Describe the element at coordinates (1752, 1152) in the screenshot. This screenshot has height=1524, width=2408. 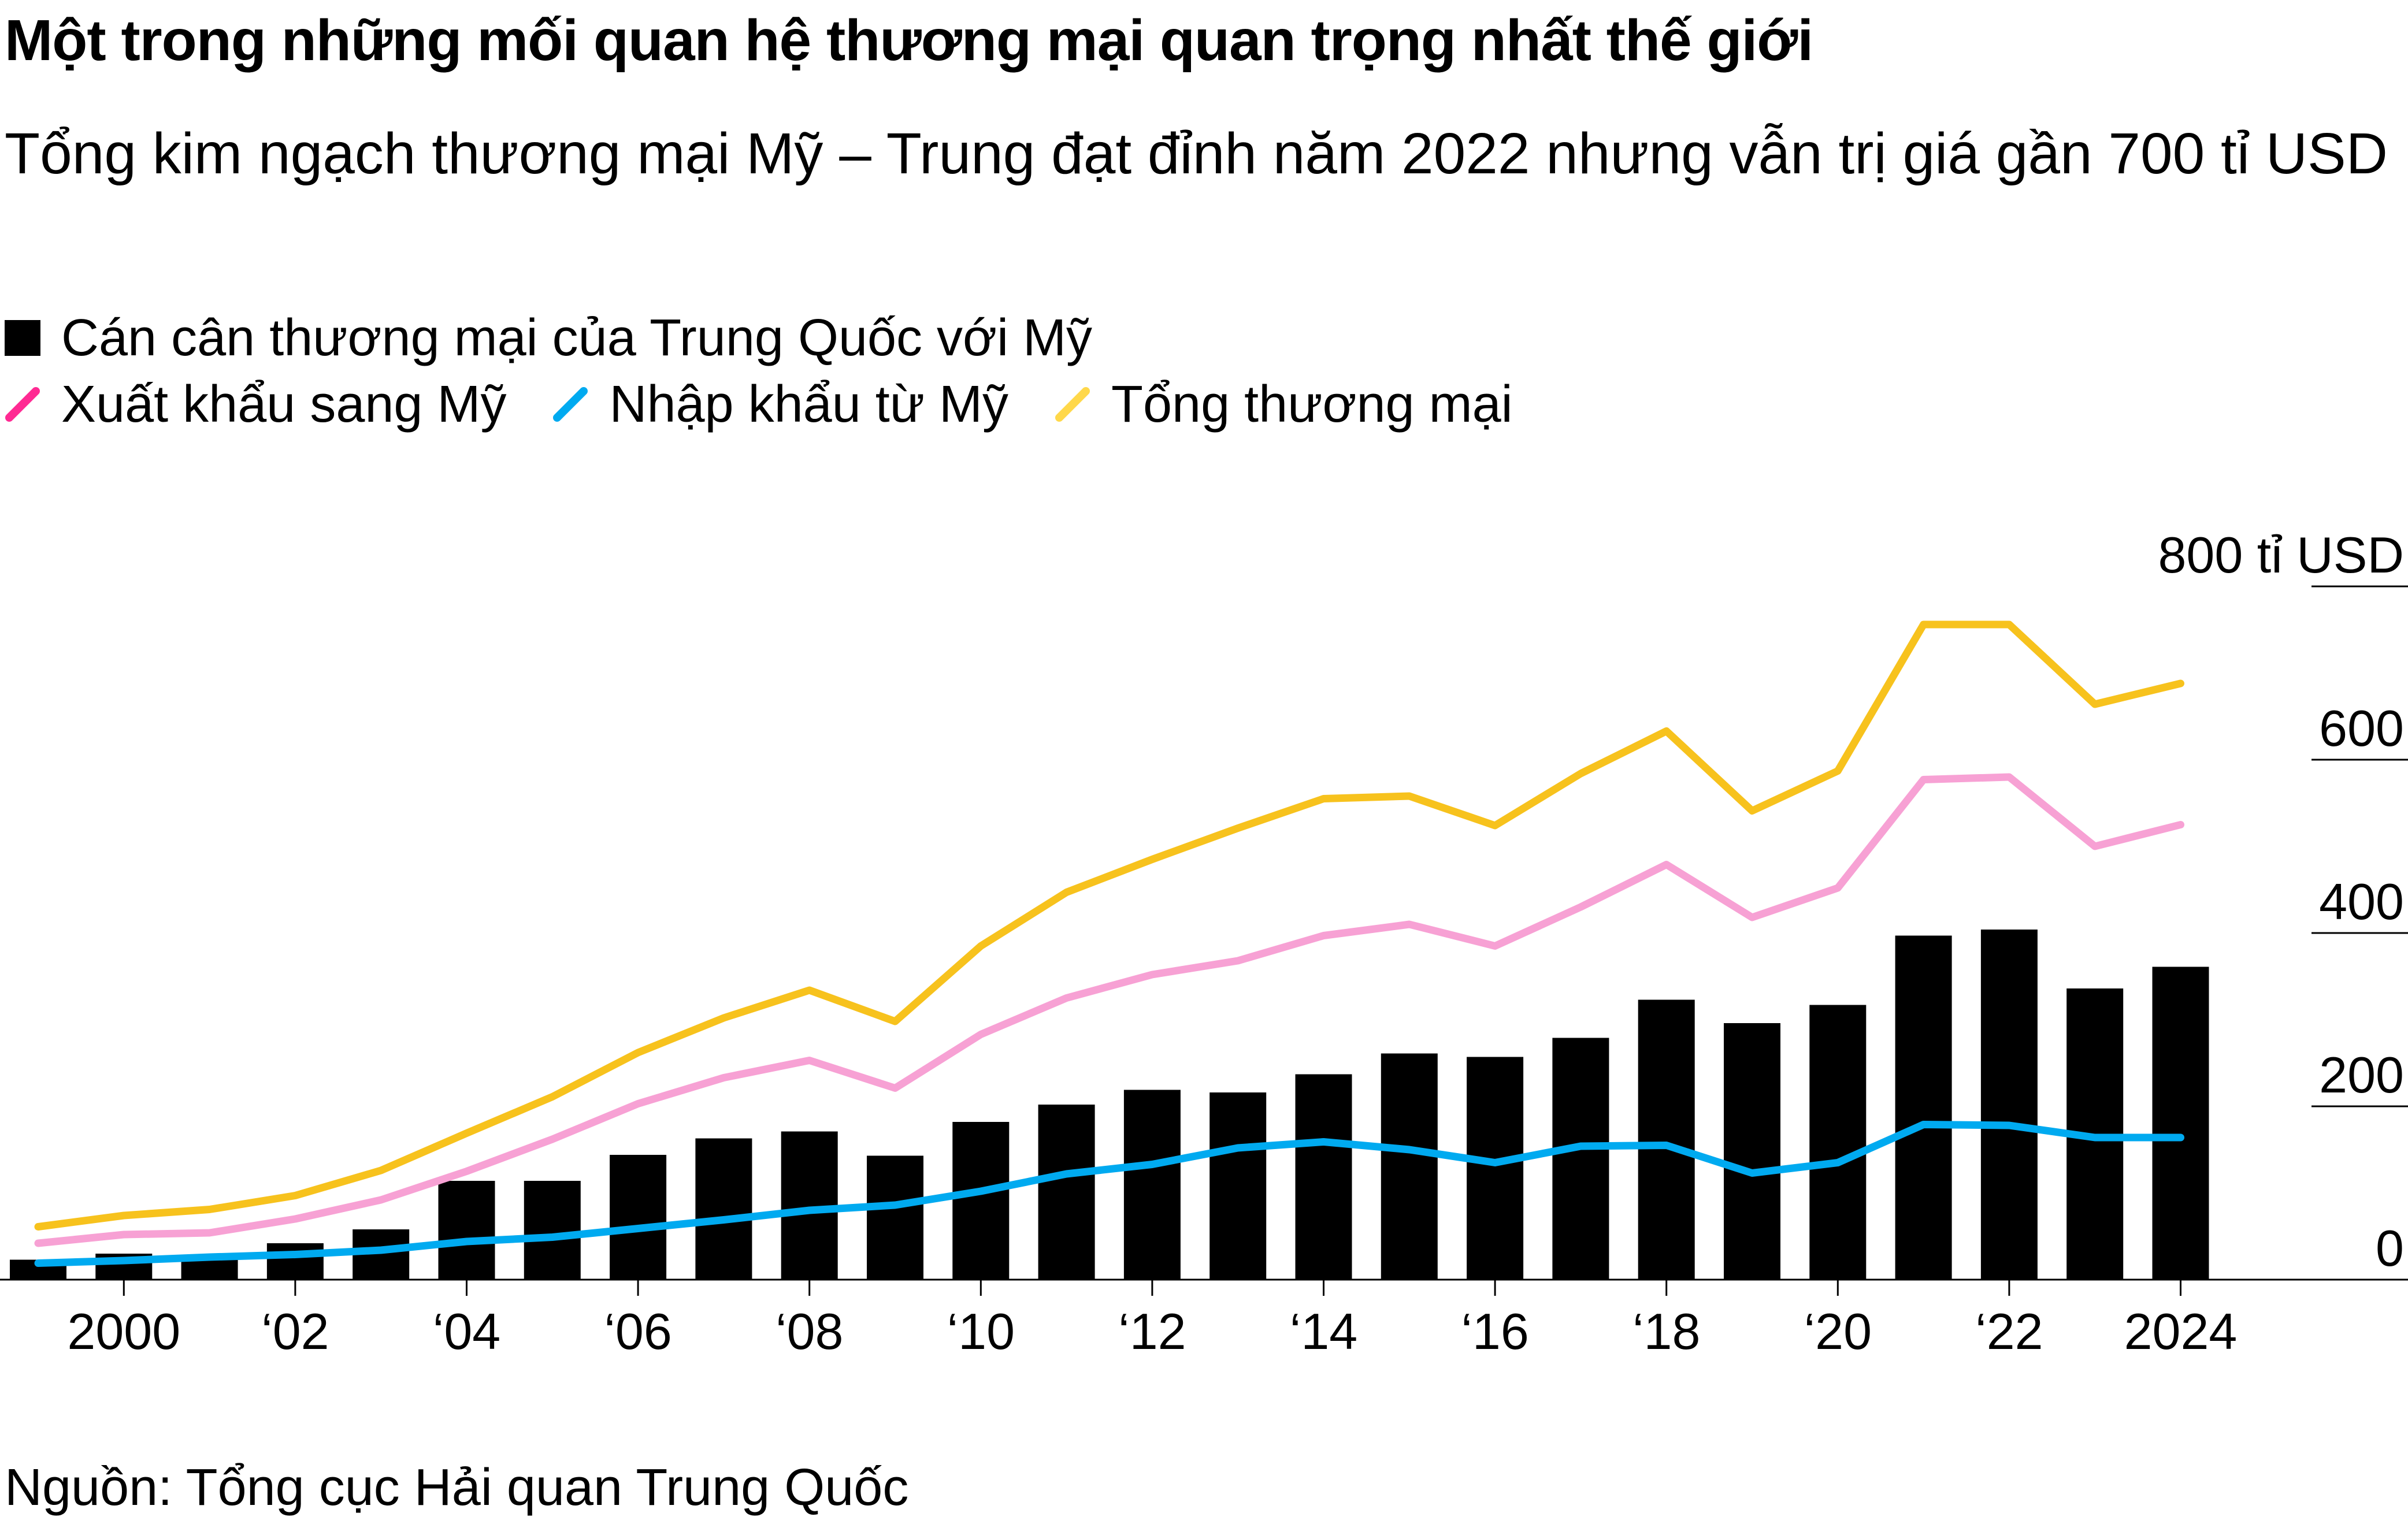
I see `bar-balance-2019` at that location.